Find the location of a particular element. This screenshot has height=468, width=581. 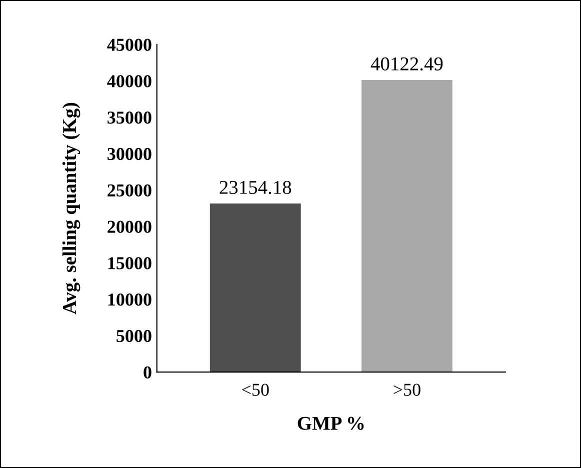

y-tick-label: 35000 is located at coordinates (130, 118).